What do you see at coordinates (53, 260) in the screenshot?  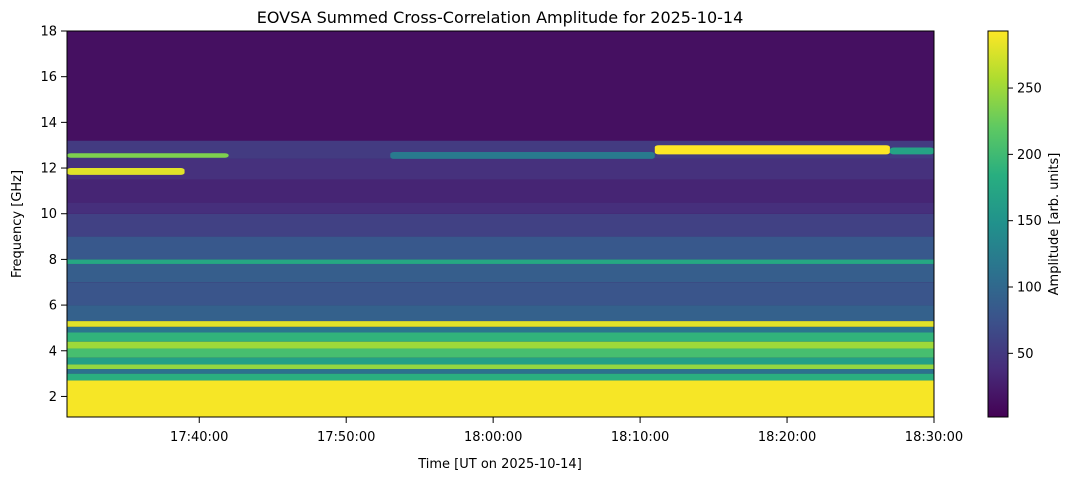 I see `y-tick-label-3: 8` at bounding box center [53, 260].